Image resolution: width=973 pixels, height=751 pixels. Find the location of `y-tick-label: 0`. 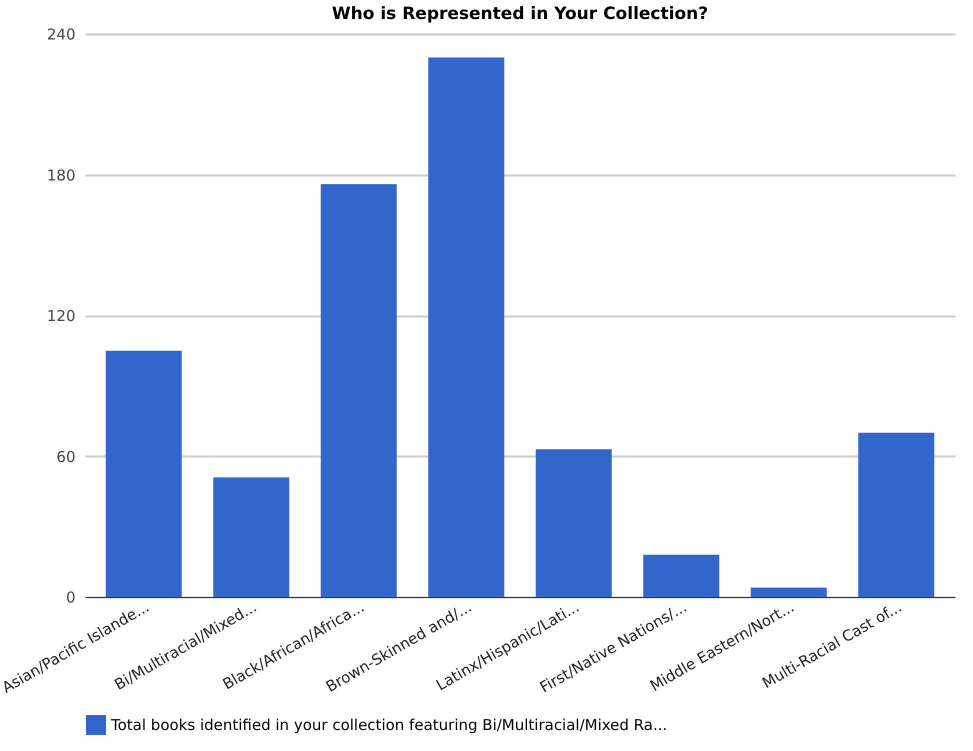

y-tick-label: 0 is located at coordinates (71, 597).